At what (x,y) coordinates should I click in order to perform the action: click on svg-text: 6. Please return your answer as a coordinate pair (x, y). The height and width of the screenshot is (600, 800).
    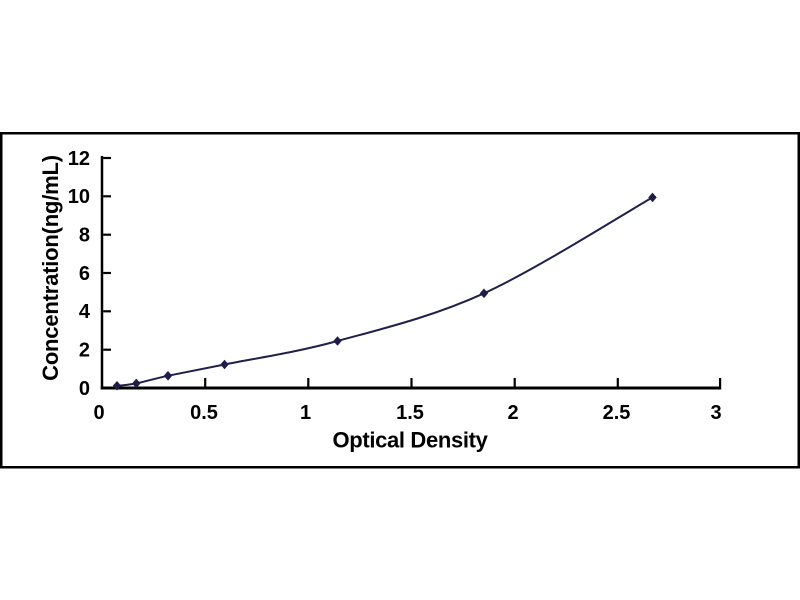
    Looking at the image, I should click on (84, 274).